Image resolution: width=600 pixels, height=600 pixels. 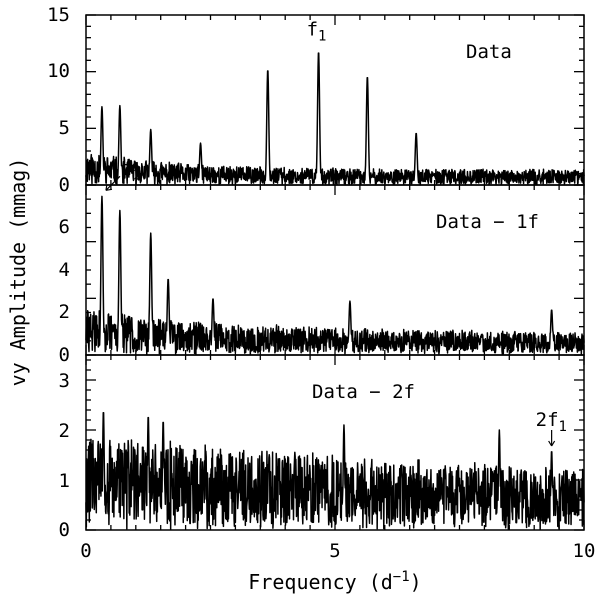 I want to click on y-tick-label: 4, so click(x=64, y=270).